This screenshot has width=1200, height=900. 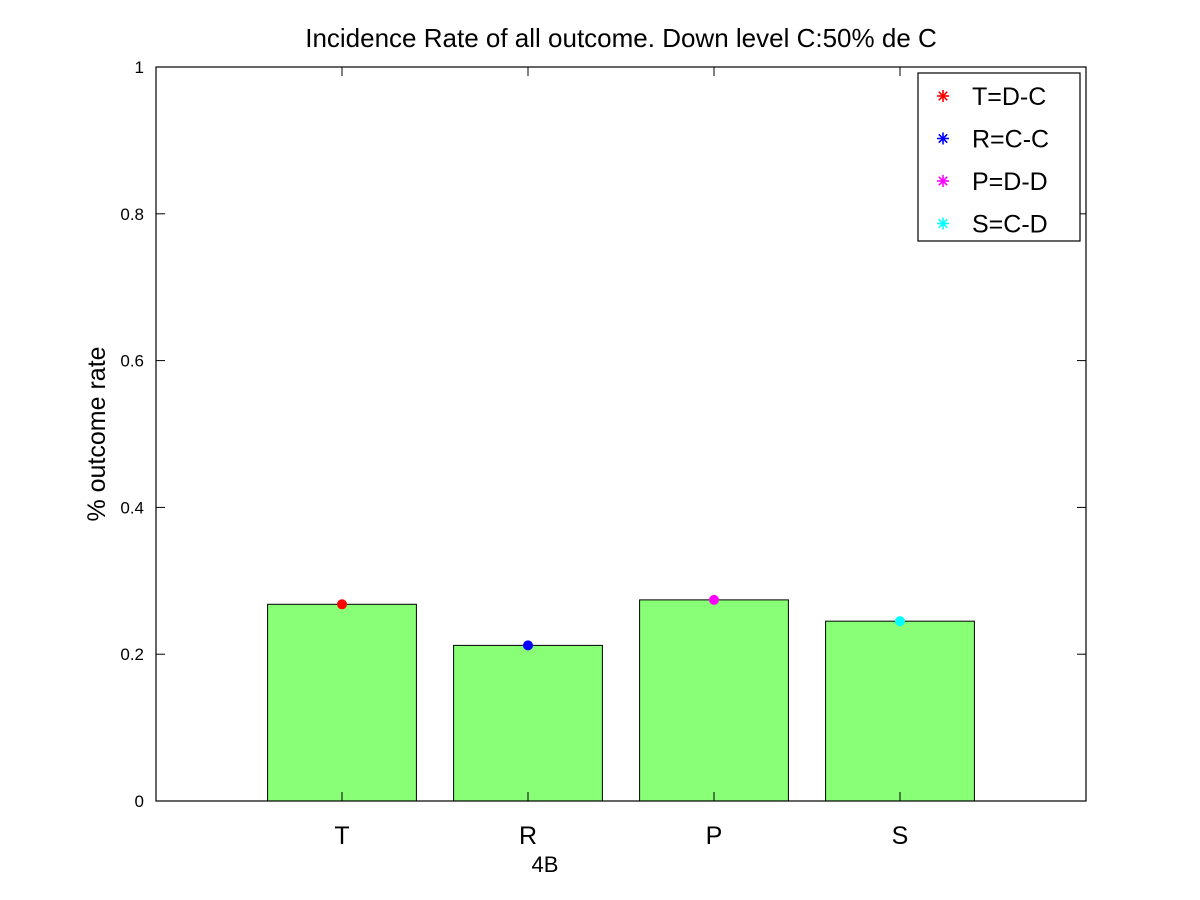 I want to click on legend-box, so click(x=999, y=157).